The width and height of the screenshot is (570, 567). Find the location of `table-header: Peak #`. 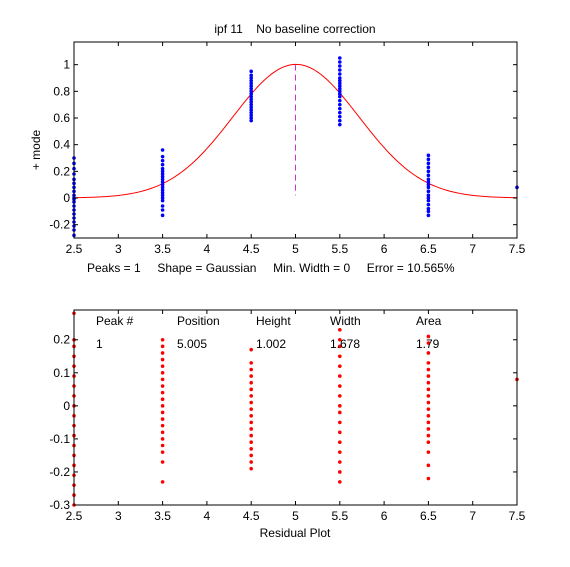

table-header: Peak # is located at coordinates (115, 321).